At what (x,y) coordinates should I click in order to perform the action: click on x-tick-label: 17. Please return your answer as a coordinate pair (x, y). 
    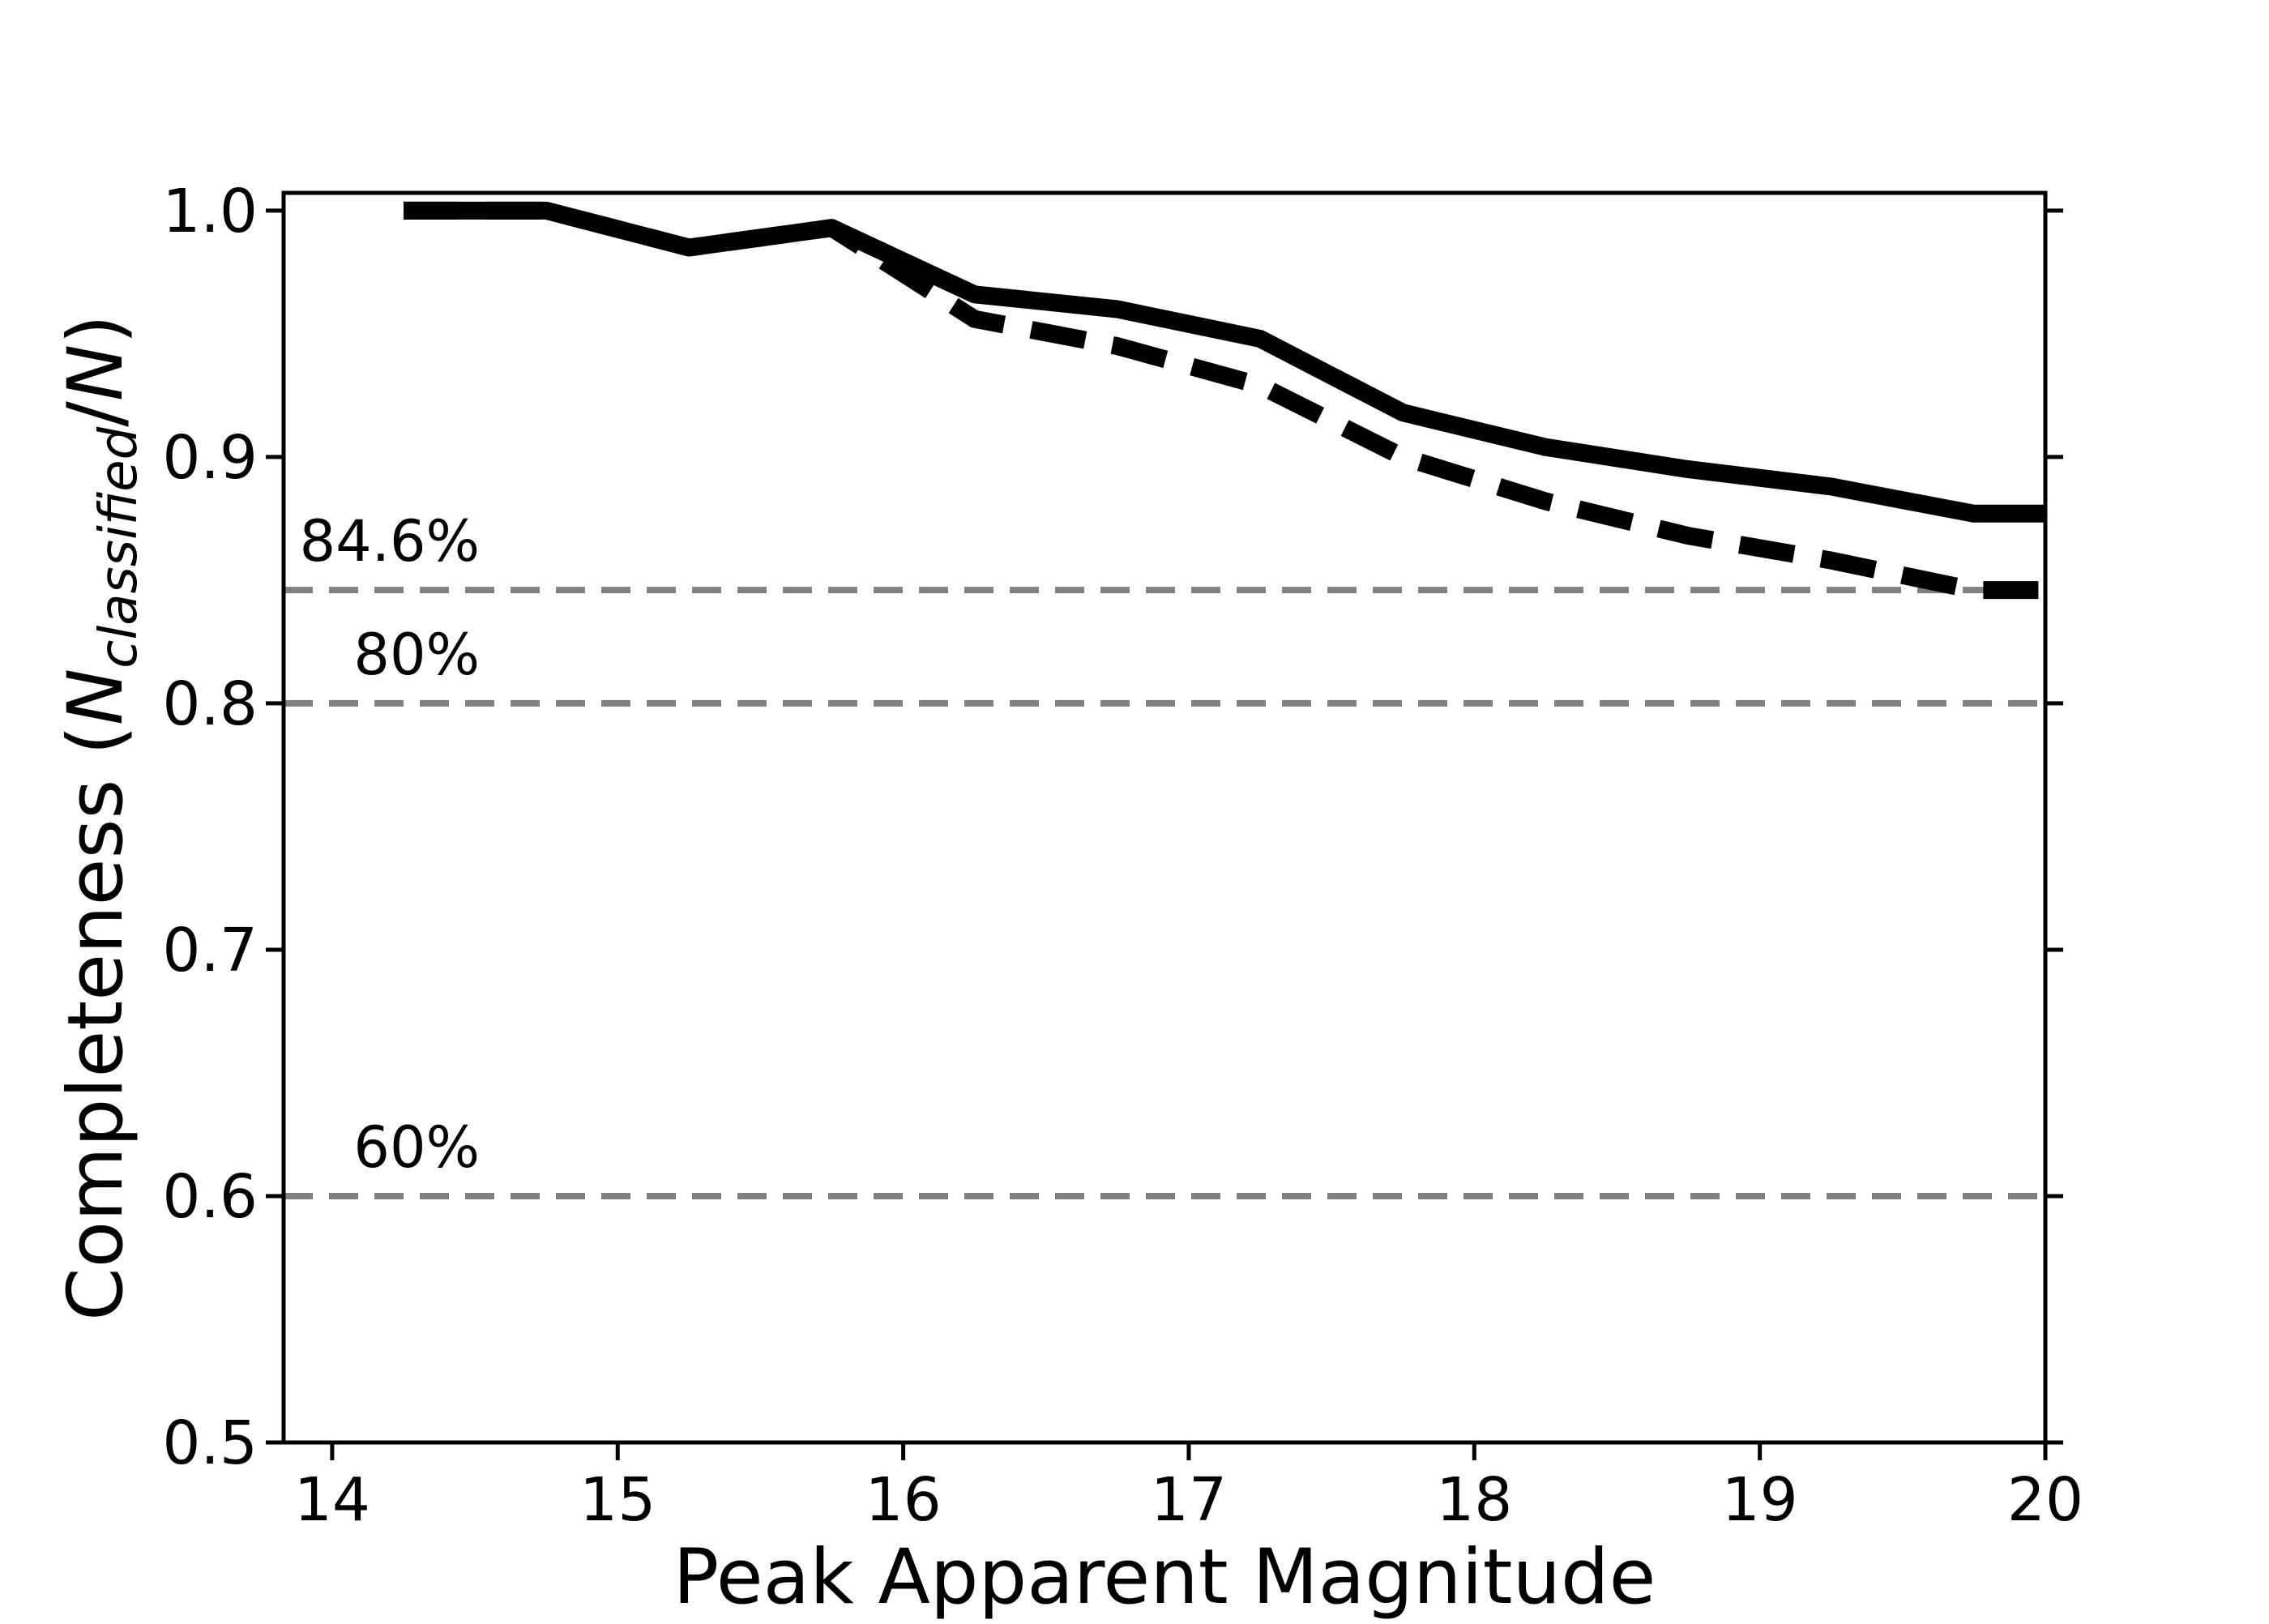
    Looking at the image, I should click on (1189, 1500).